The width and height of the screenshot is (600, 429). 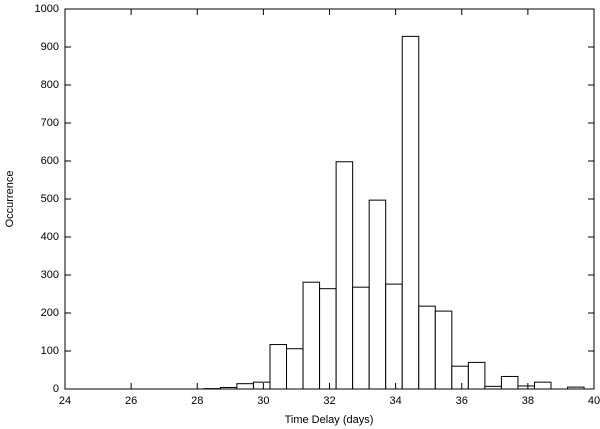 What do you see at coordinates (56, 389) in the screenshot?
I see `y-tick-label: 0` at bounding box center [56, 389].